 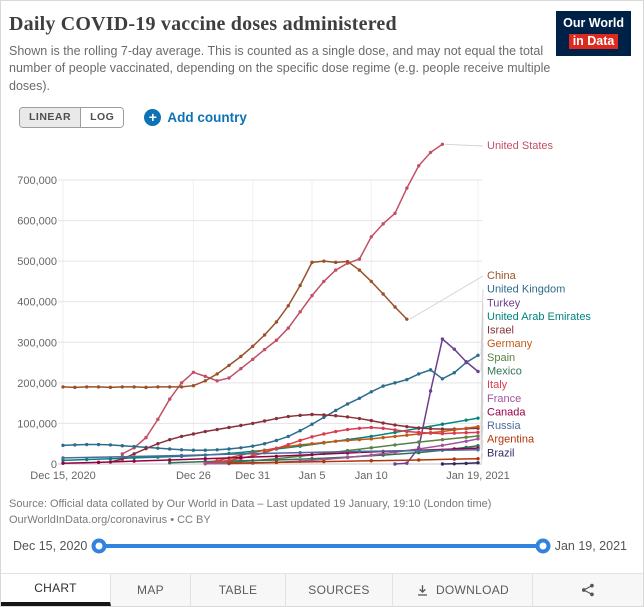 I want to click on x-tick-label: Dec 15, 2020, so click(x=62, y=476).